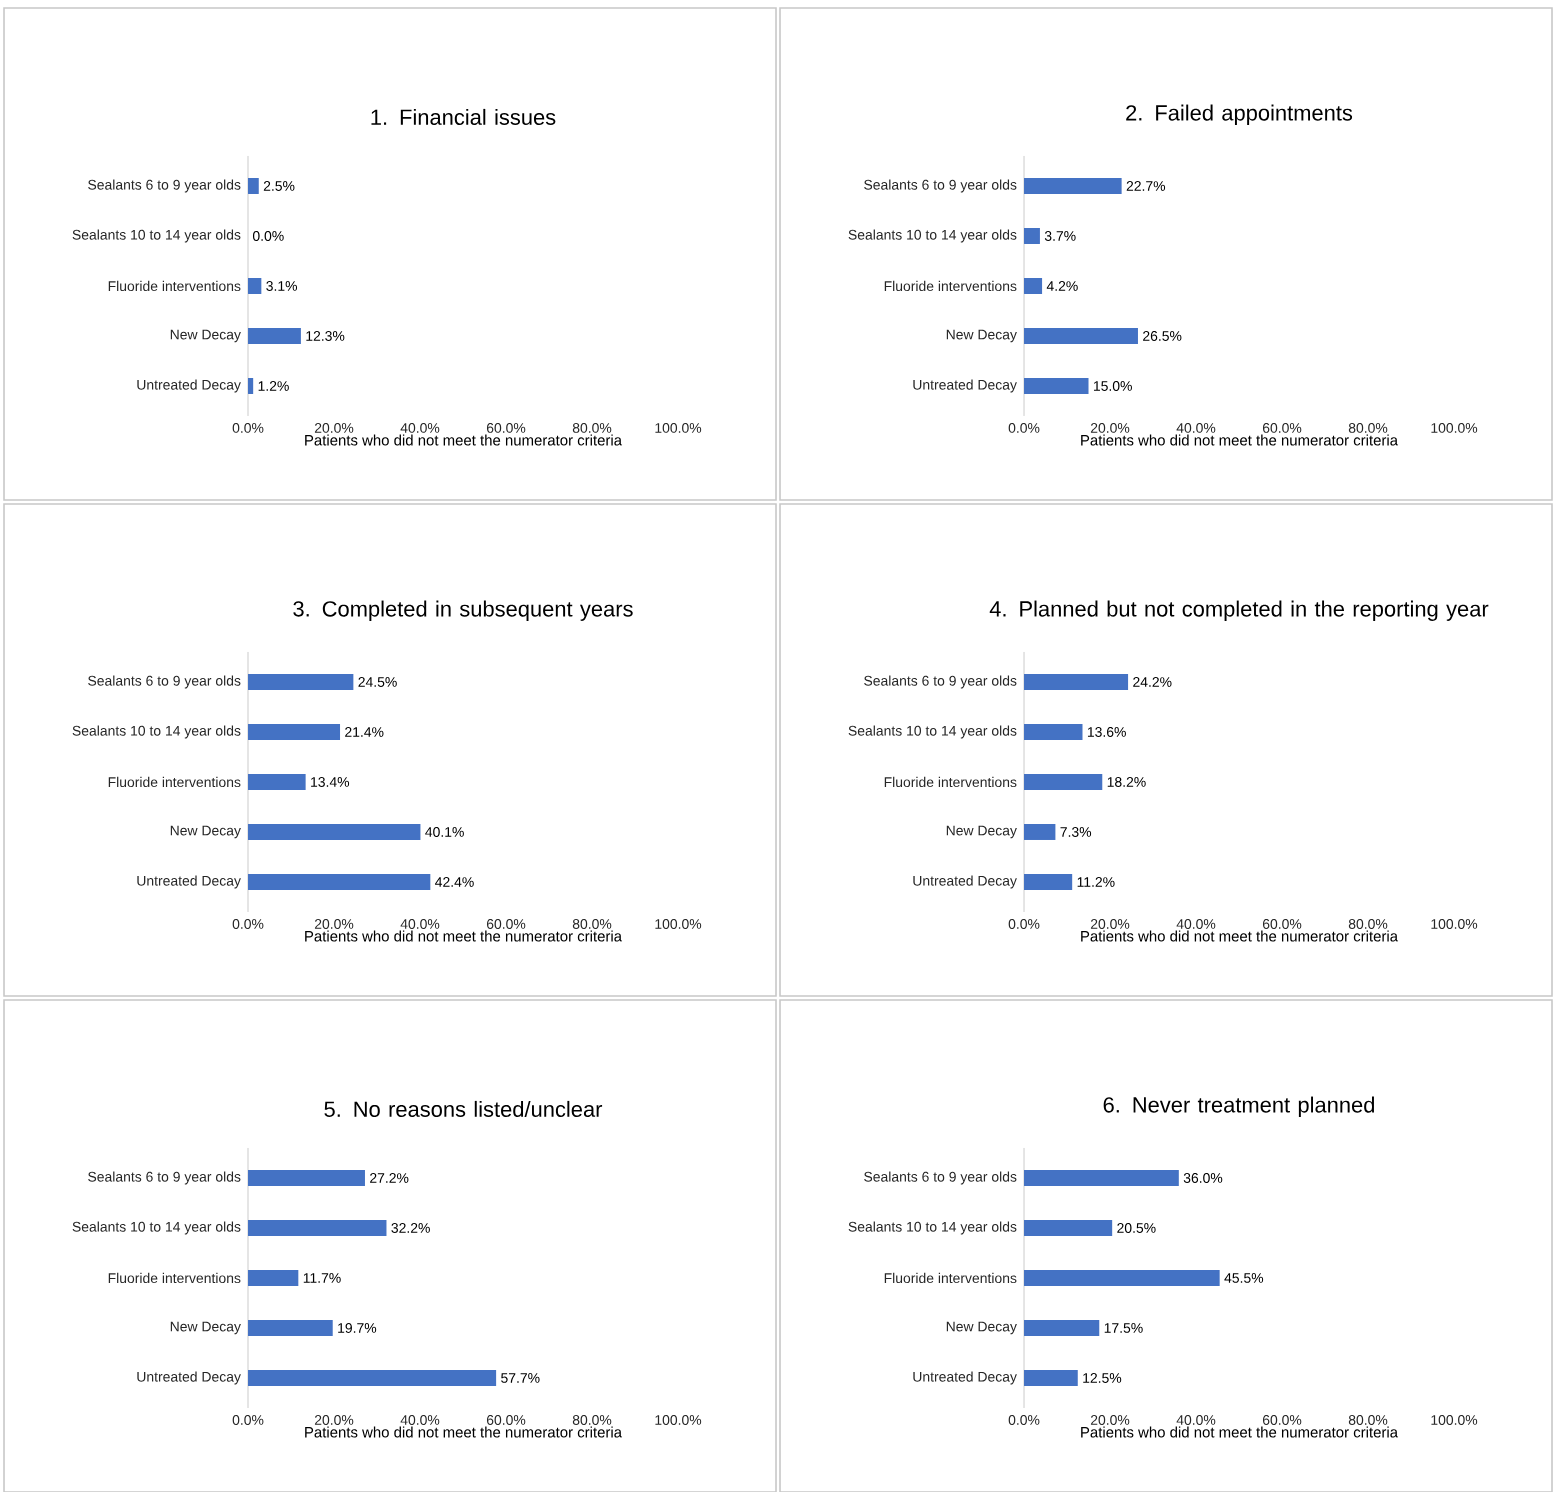 The width and height of the screenshot is (1560, 1492). What do you see at coordinates (463, 610) in the screenshot?
I see `chart-title: 3. Completed in subsequent years` at bounding box center [463, 610].